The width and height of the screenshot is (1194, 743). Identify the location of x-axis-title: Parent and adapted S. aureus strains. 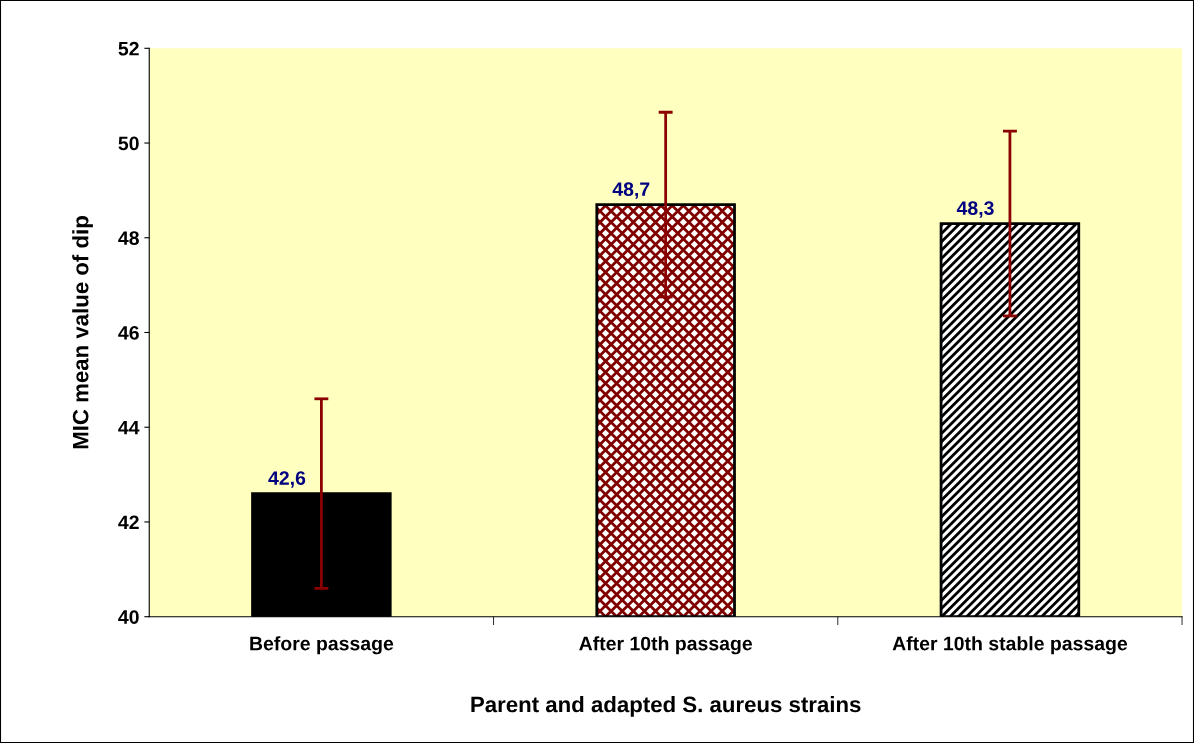
(666, 706).